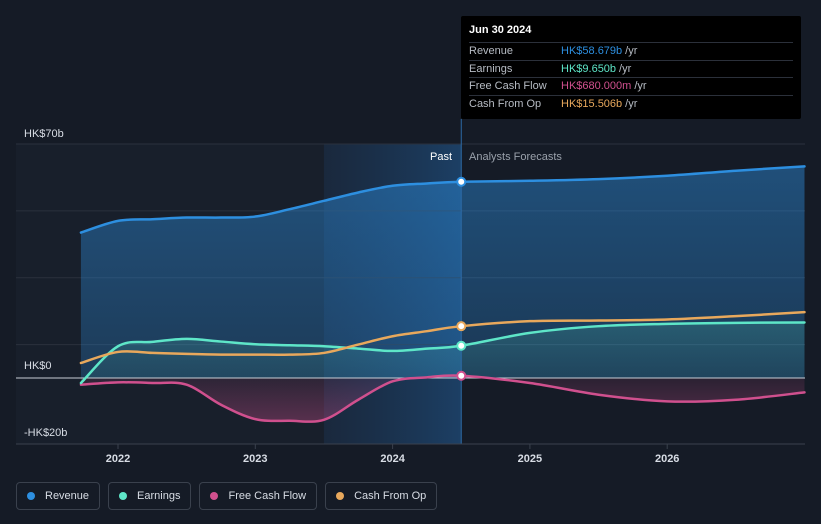  What do you see at coordinates (442, 337) in the screenshot?
I see `series-line-cash-from-op` at bounding box center [442, 337].